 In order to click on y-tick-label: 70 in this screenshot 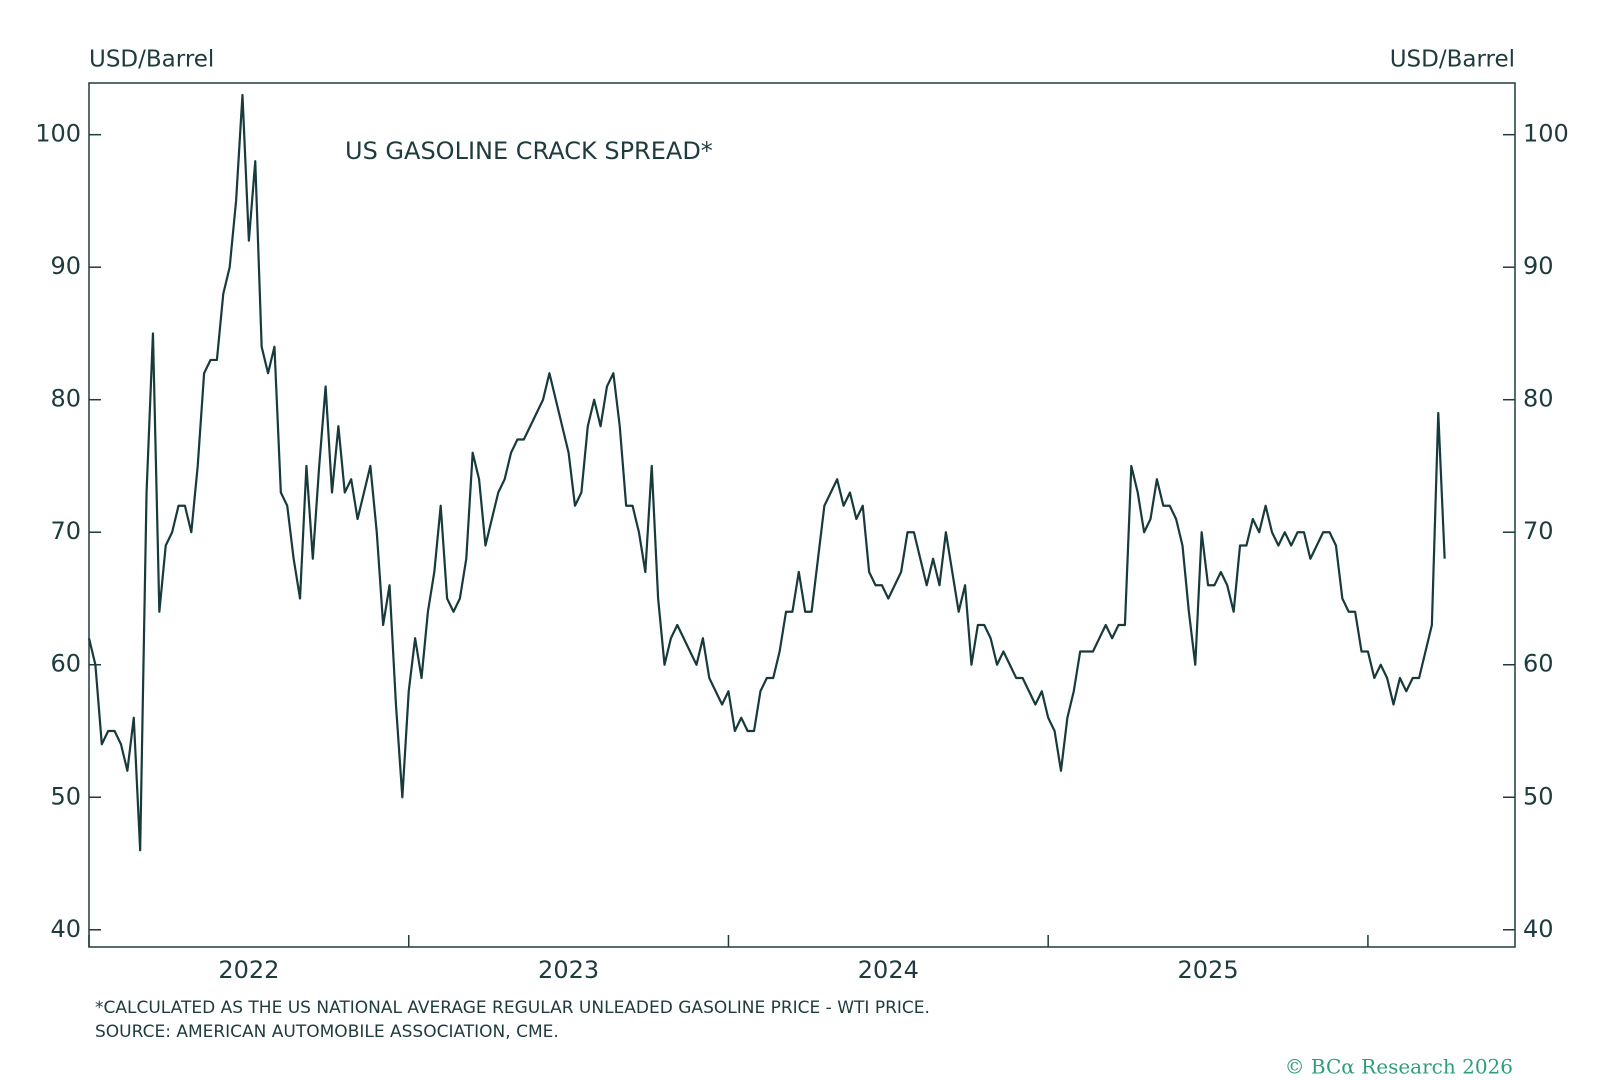, I will do `click(65, 531)`.